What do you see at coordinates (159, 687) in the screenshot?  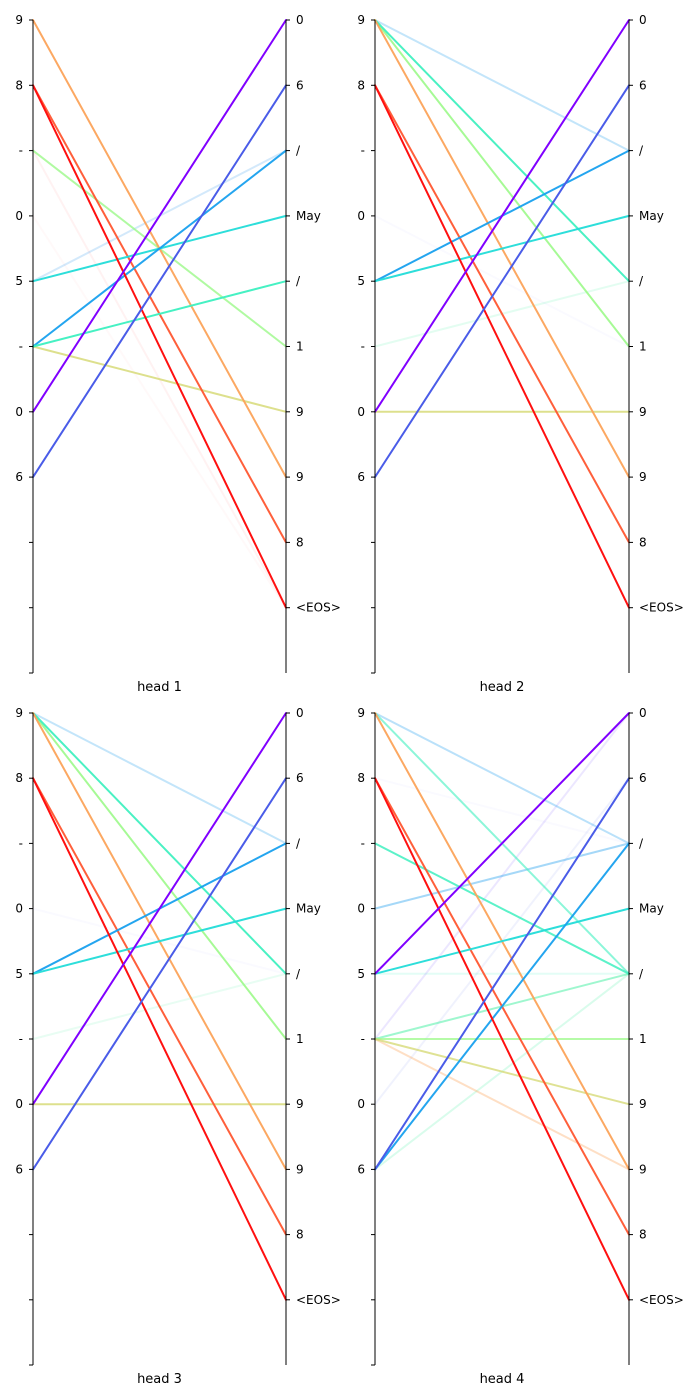 I see `panel-title: head 1` at bounding box center [159, 687].